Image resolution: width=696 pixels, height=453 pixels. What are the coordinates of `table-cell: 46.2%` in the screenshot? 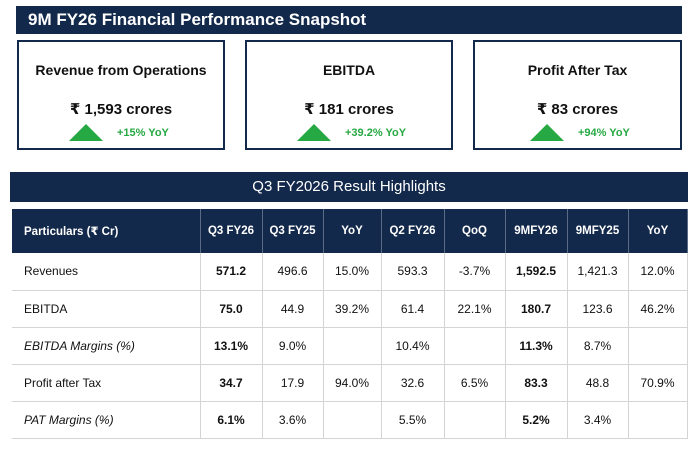 It's located at (658, 309).